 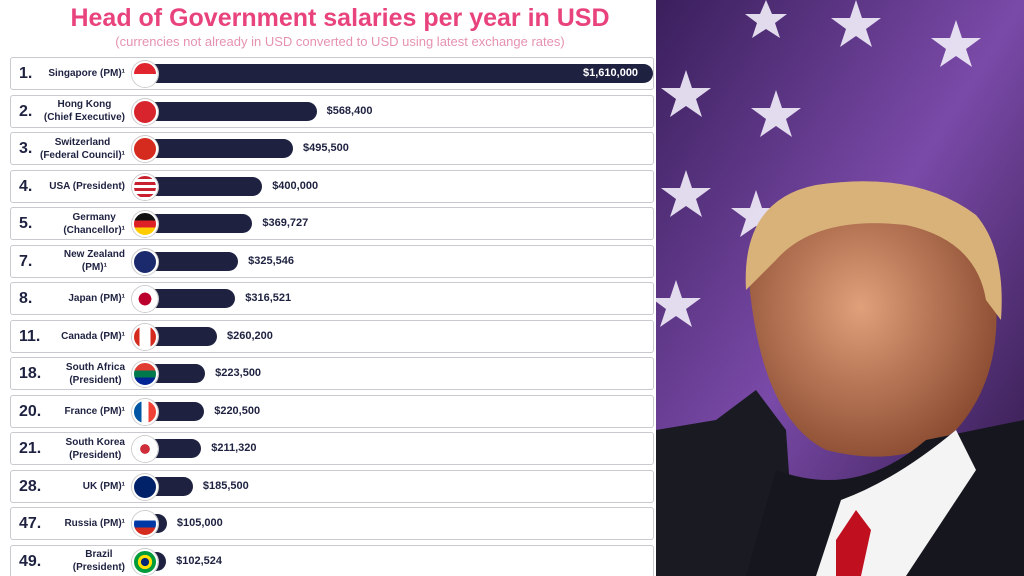 I want to click on row: 2. Hong Kong (Chief Executive) $568,400, so click(x=332, y=111).